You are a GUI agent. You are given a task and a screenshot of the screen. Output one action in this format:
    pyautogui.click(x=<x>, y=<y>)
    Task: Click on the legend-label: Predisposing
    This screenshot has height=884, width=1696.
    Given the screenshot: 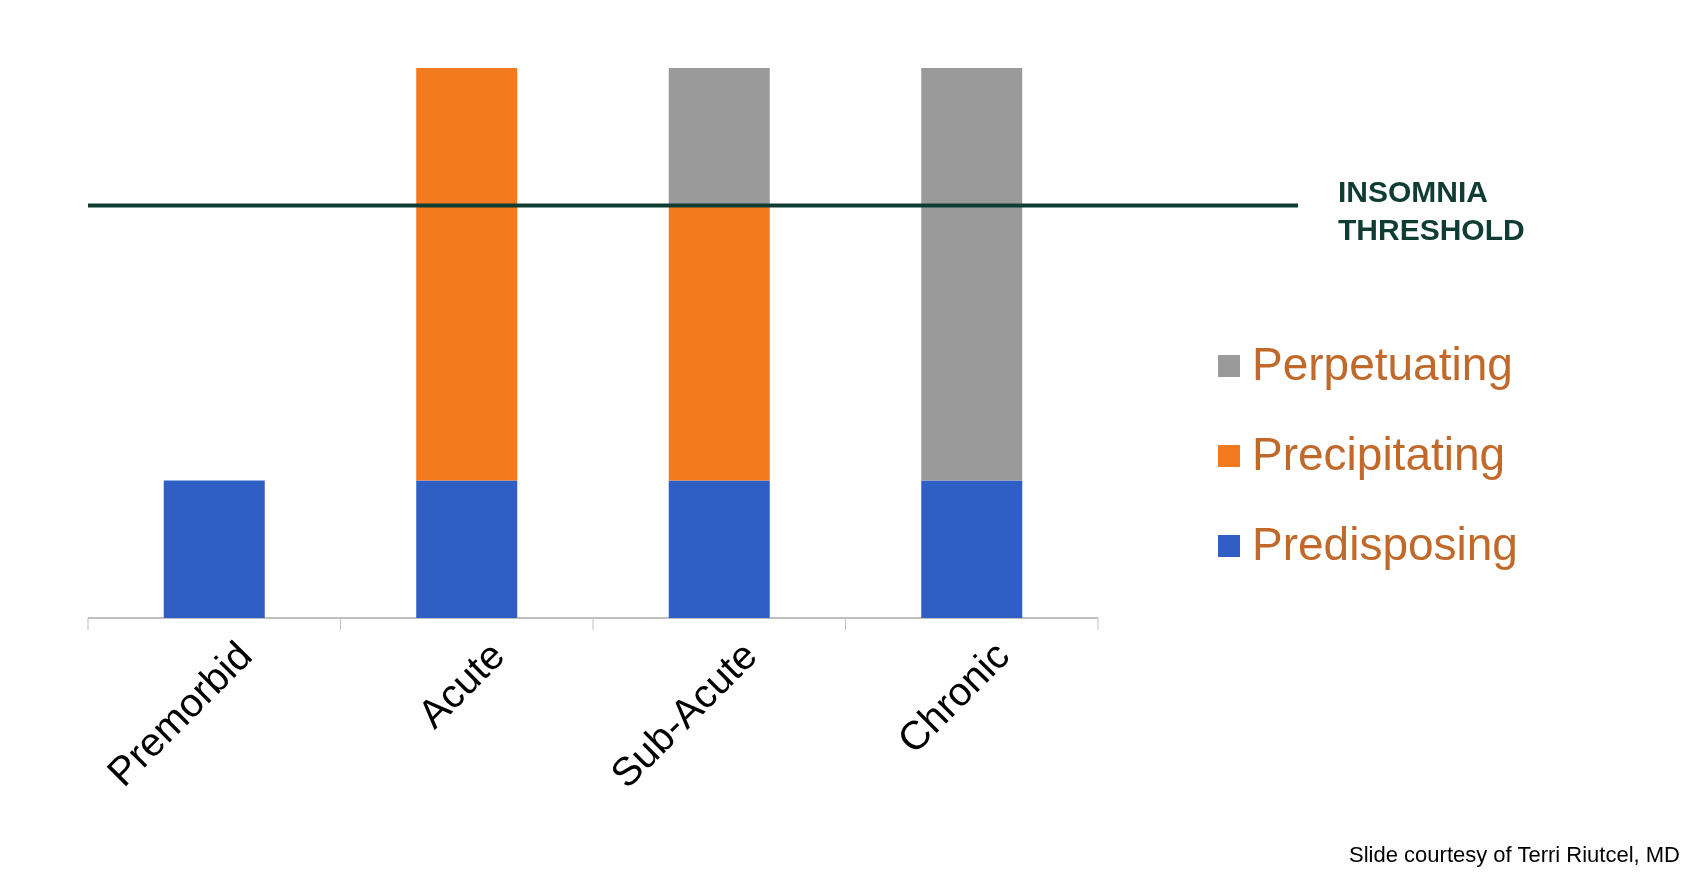 What is the action you would take?
    pyautogui.click(x=1385, y=544)
    